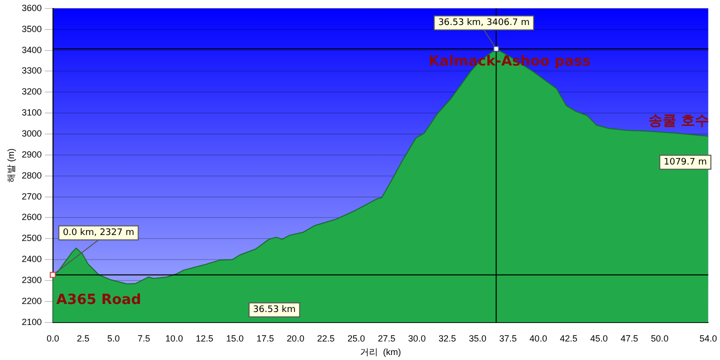  I want to click on x-tick-label: 10.0, so click(174, 338).